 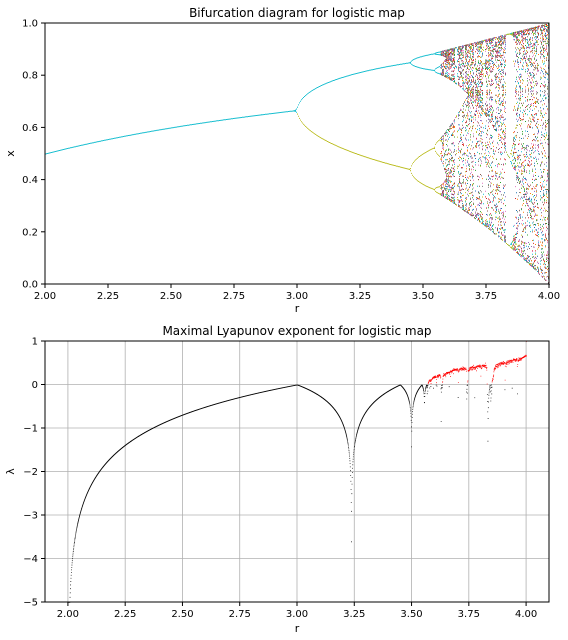 What do you see at coordinates (10, 153) in the screenshot?
I see `chart1-ylabel: x` at bounding box center [10, 153].